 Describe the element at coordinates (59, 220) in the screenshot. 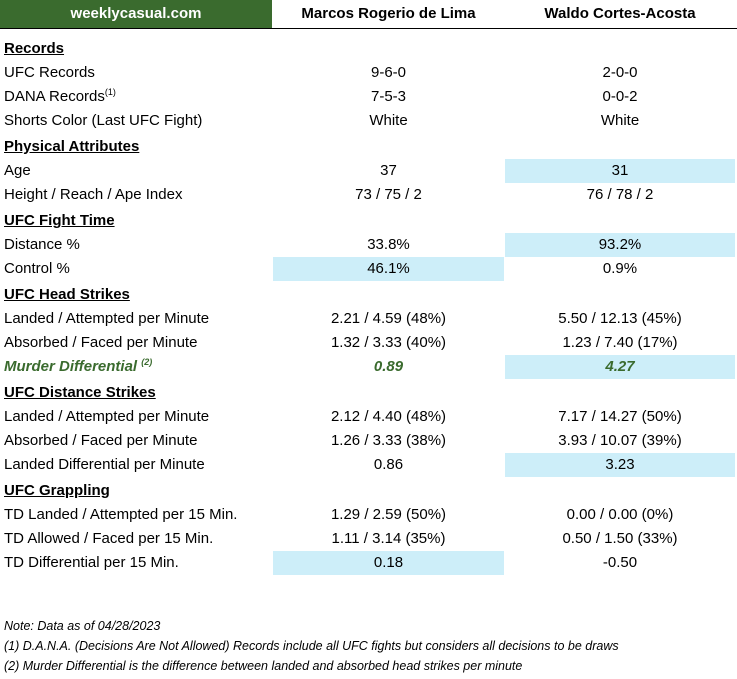

I see `section-title: UFC Fight Time` at that location.